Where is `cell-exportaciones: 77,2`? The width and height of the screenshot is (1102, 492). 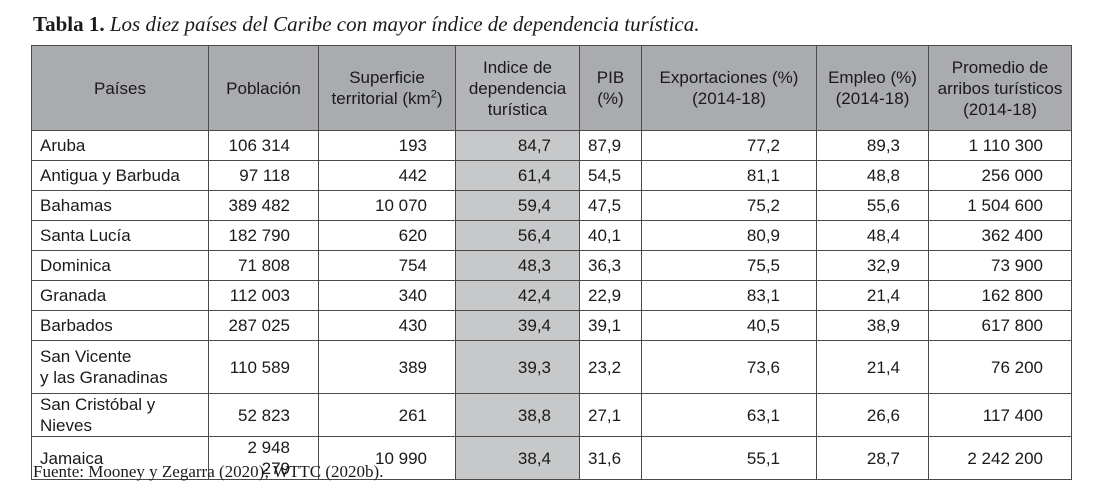 cell-exportaciones: 77,2 is located at coordinates (729, 145).